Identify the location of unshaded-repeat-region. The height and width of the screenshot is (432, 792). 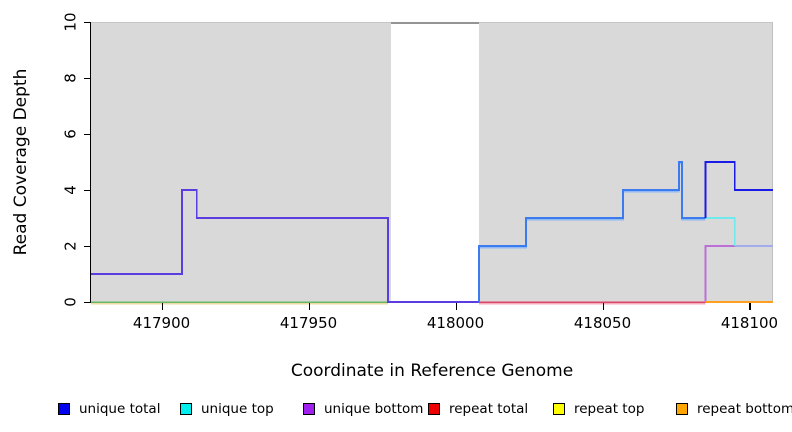
(435, 162).